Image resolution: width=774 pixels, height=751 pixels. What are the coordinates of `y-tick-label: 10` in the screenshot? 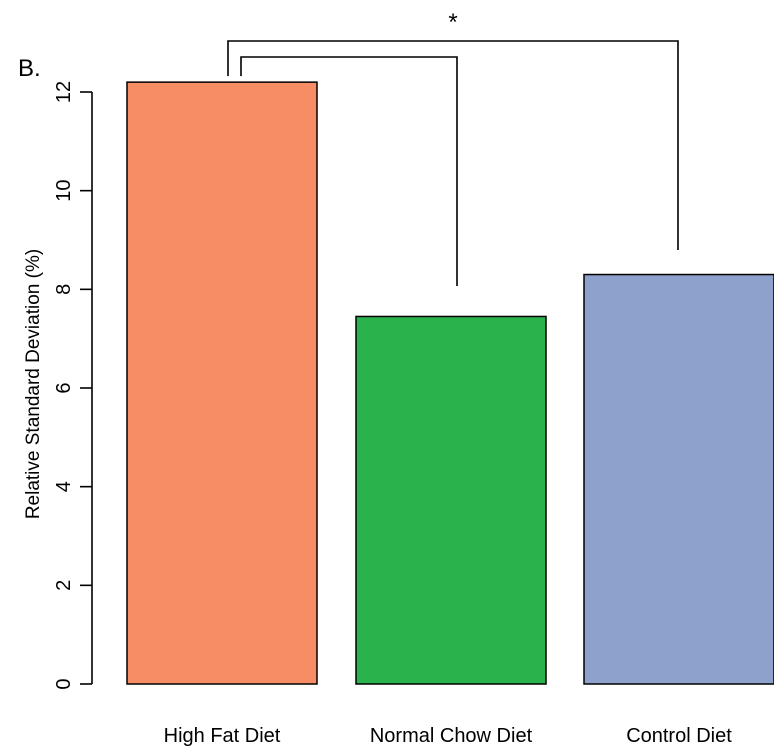 It's located at (64, 191).